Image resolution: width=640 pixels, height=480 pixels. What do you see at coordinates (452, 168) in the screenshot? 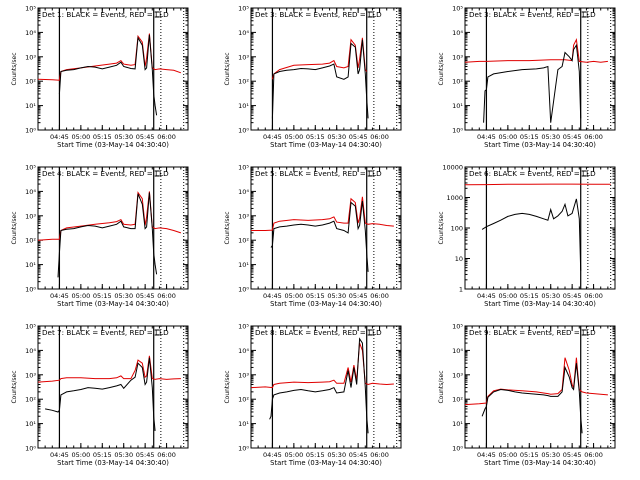
I see `y-tick-label: 10000` at bounding box center [452, 168].